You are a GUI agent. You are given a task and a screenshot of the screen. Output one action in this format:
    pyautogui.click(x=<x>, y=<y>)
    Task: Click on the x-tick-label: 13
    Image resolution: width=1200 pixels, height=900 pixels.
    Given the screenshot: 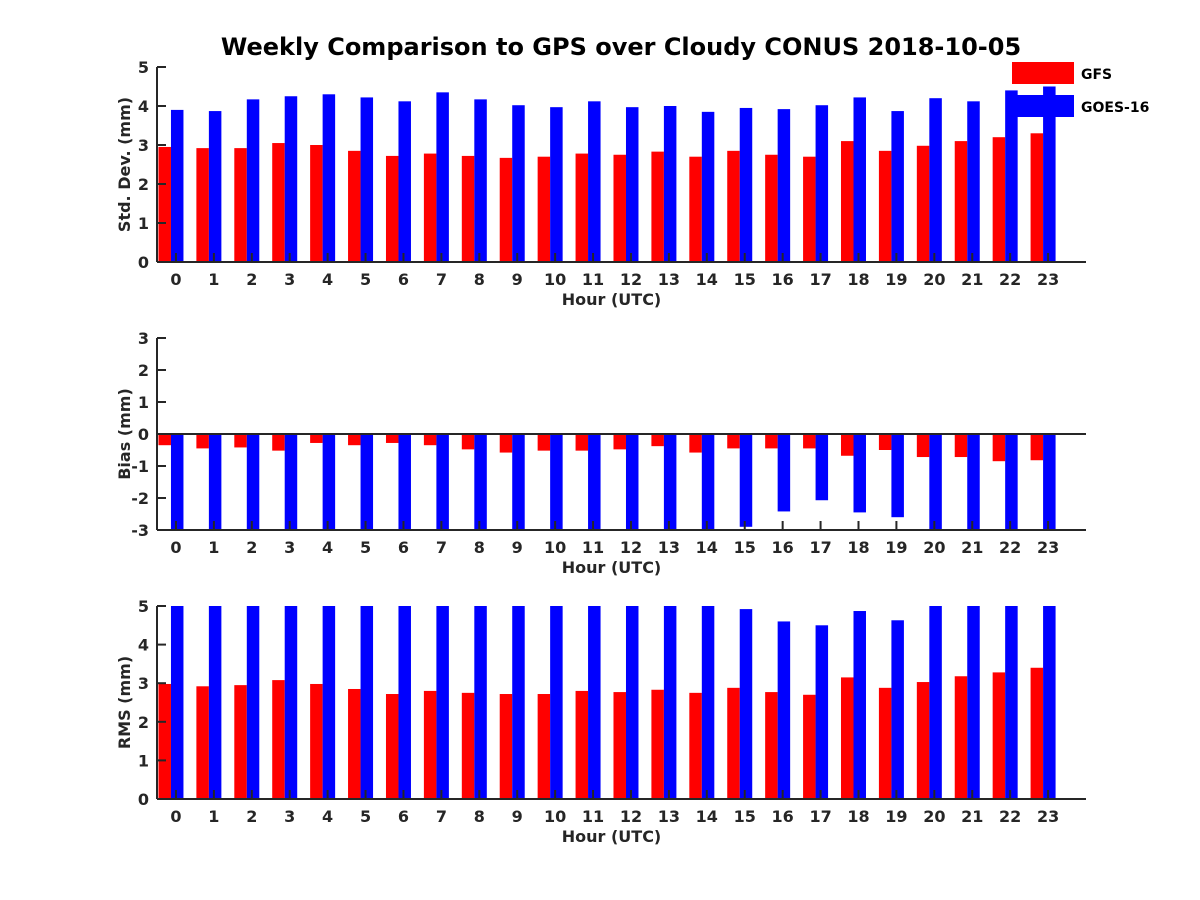 What is the action you would take?
    pyautogui.click(x=669, y=547)
    